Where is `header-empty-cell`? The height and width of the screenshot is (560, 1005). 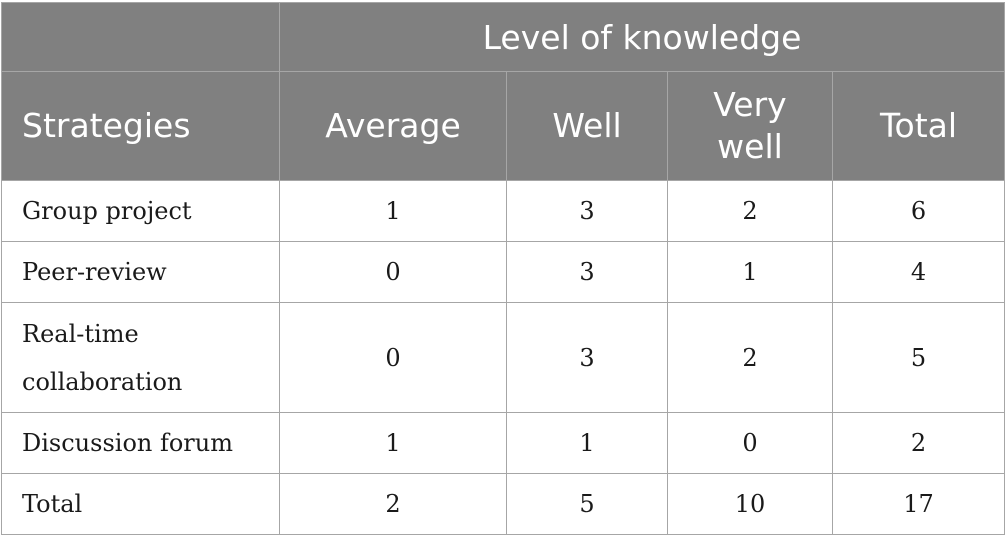
header-empty-cell is located at coordinates (140, 37).